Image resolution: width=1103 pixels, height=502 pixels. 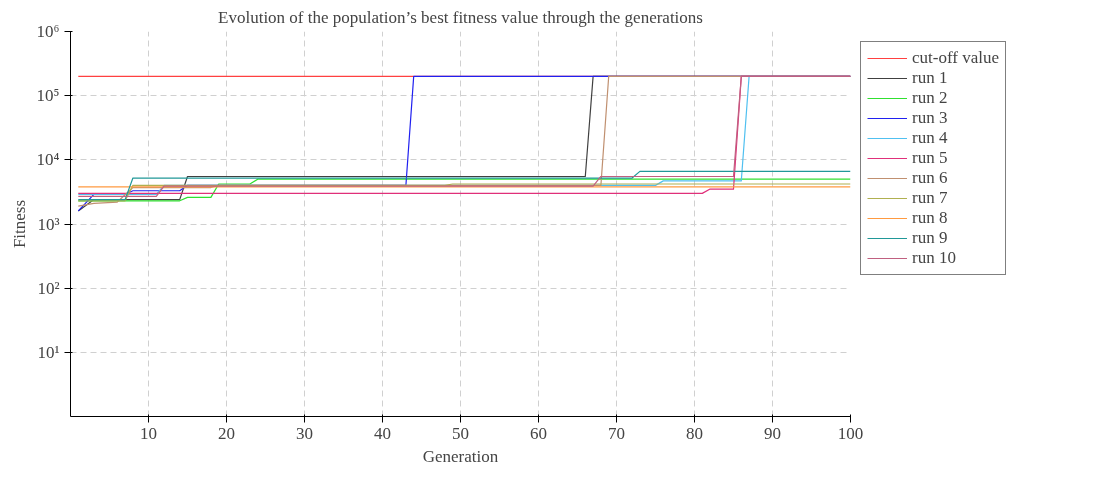 What do you see at coordinates (850, 433) in the screenshot?
I see `x-tick-label: 100` at bounding box center [850, 433].